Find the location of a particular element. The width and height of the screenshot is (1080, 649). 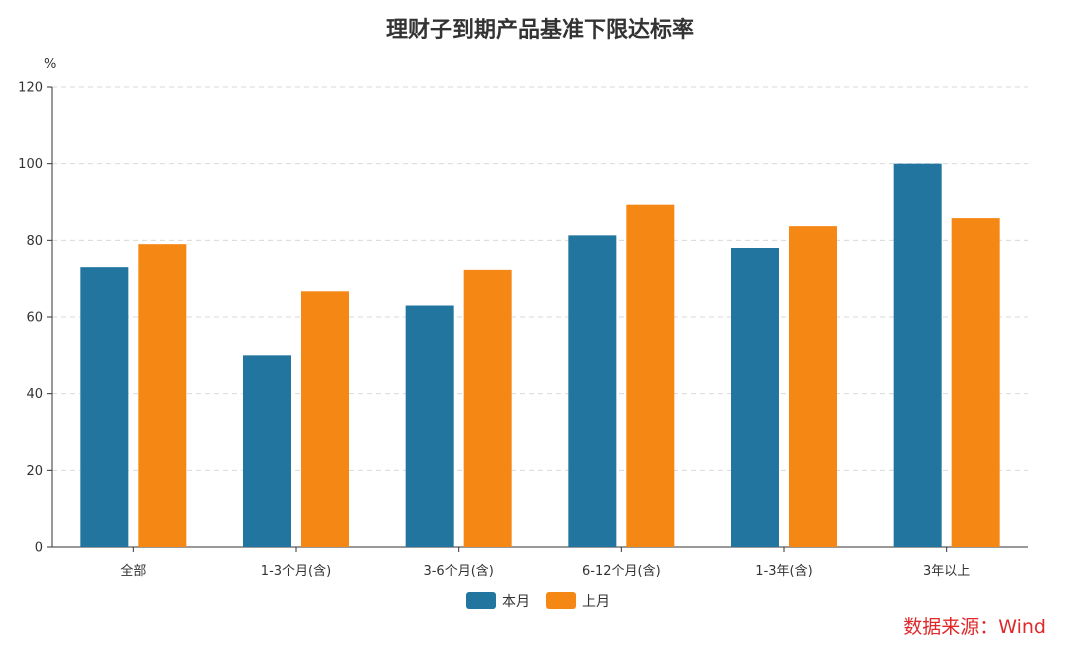

legend: 本月 上月 is located at coordinates (538, 601).